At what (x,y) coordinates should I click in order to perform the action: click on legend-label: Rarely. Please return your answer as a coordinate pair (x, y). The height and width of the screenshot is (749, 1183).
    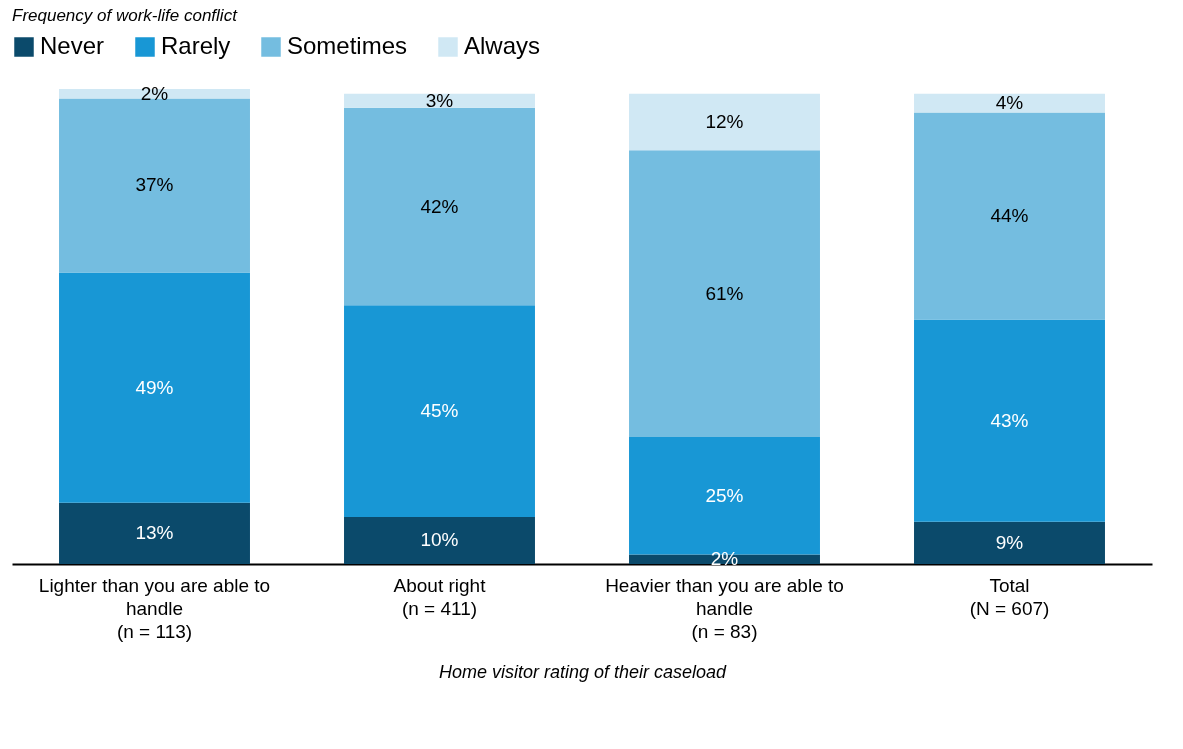
    Looking at the image, I should click on (196, 45).